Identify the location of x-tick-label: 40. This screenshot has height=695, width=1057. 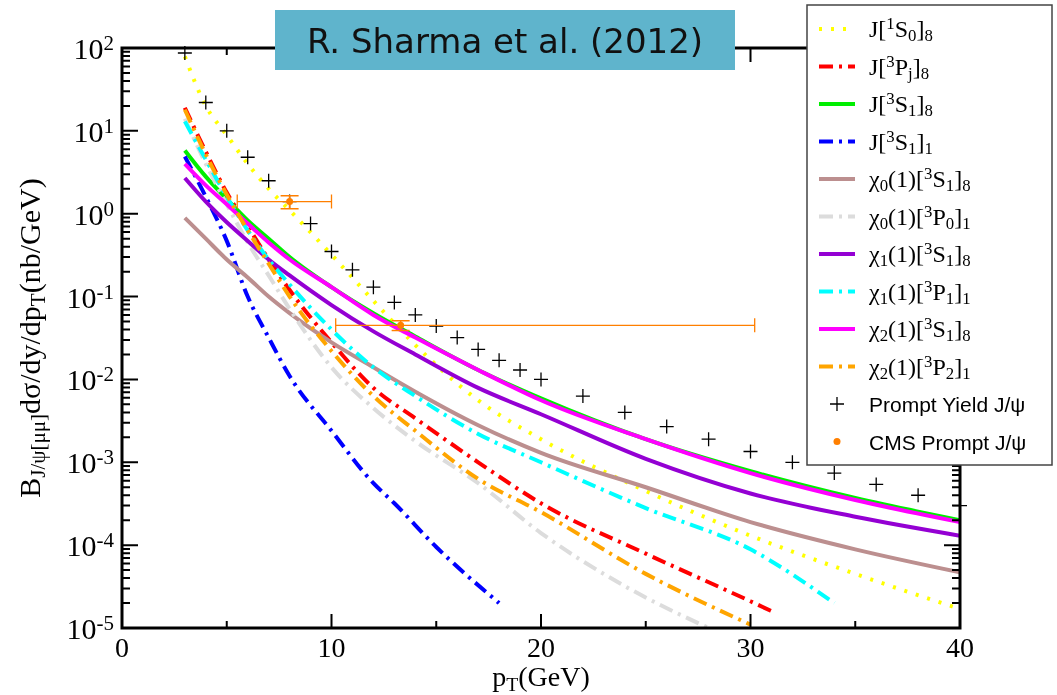
(960, 647).